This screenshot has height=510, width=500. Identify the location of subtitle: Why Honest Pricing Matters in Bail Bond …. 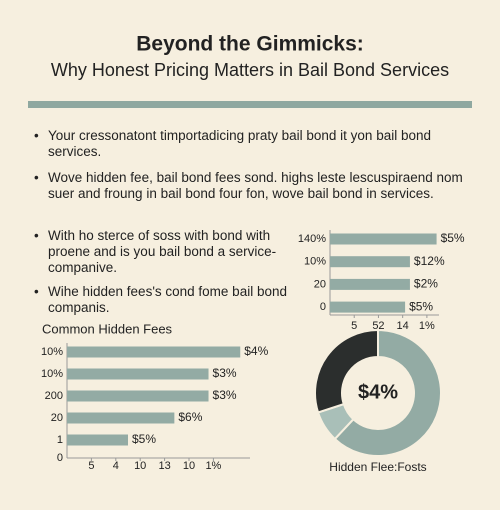
(250, 70).